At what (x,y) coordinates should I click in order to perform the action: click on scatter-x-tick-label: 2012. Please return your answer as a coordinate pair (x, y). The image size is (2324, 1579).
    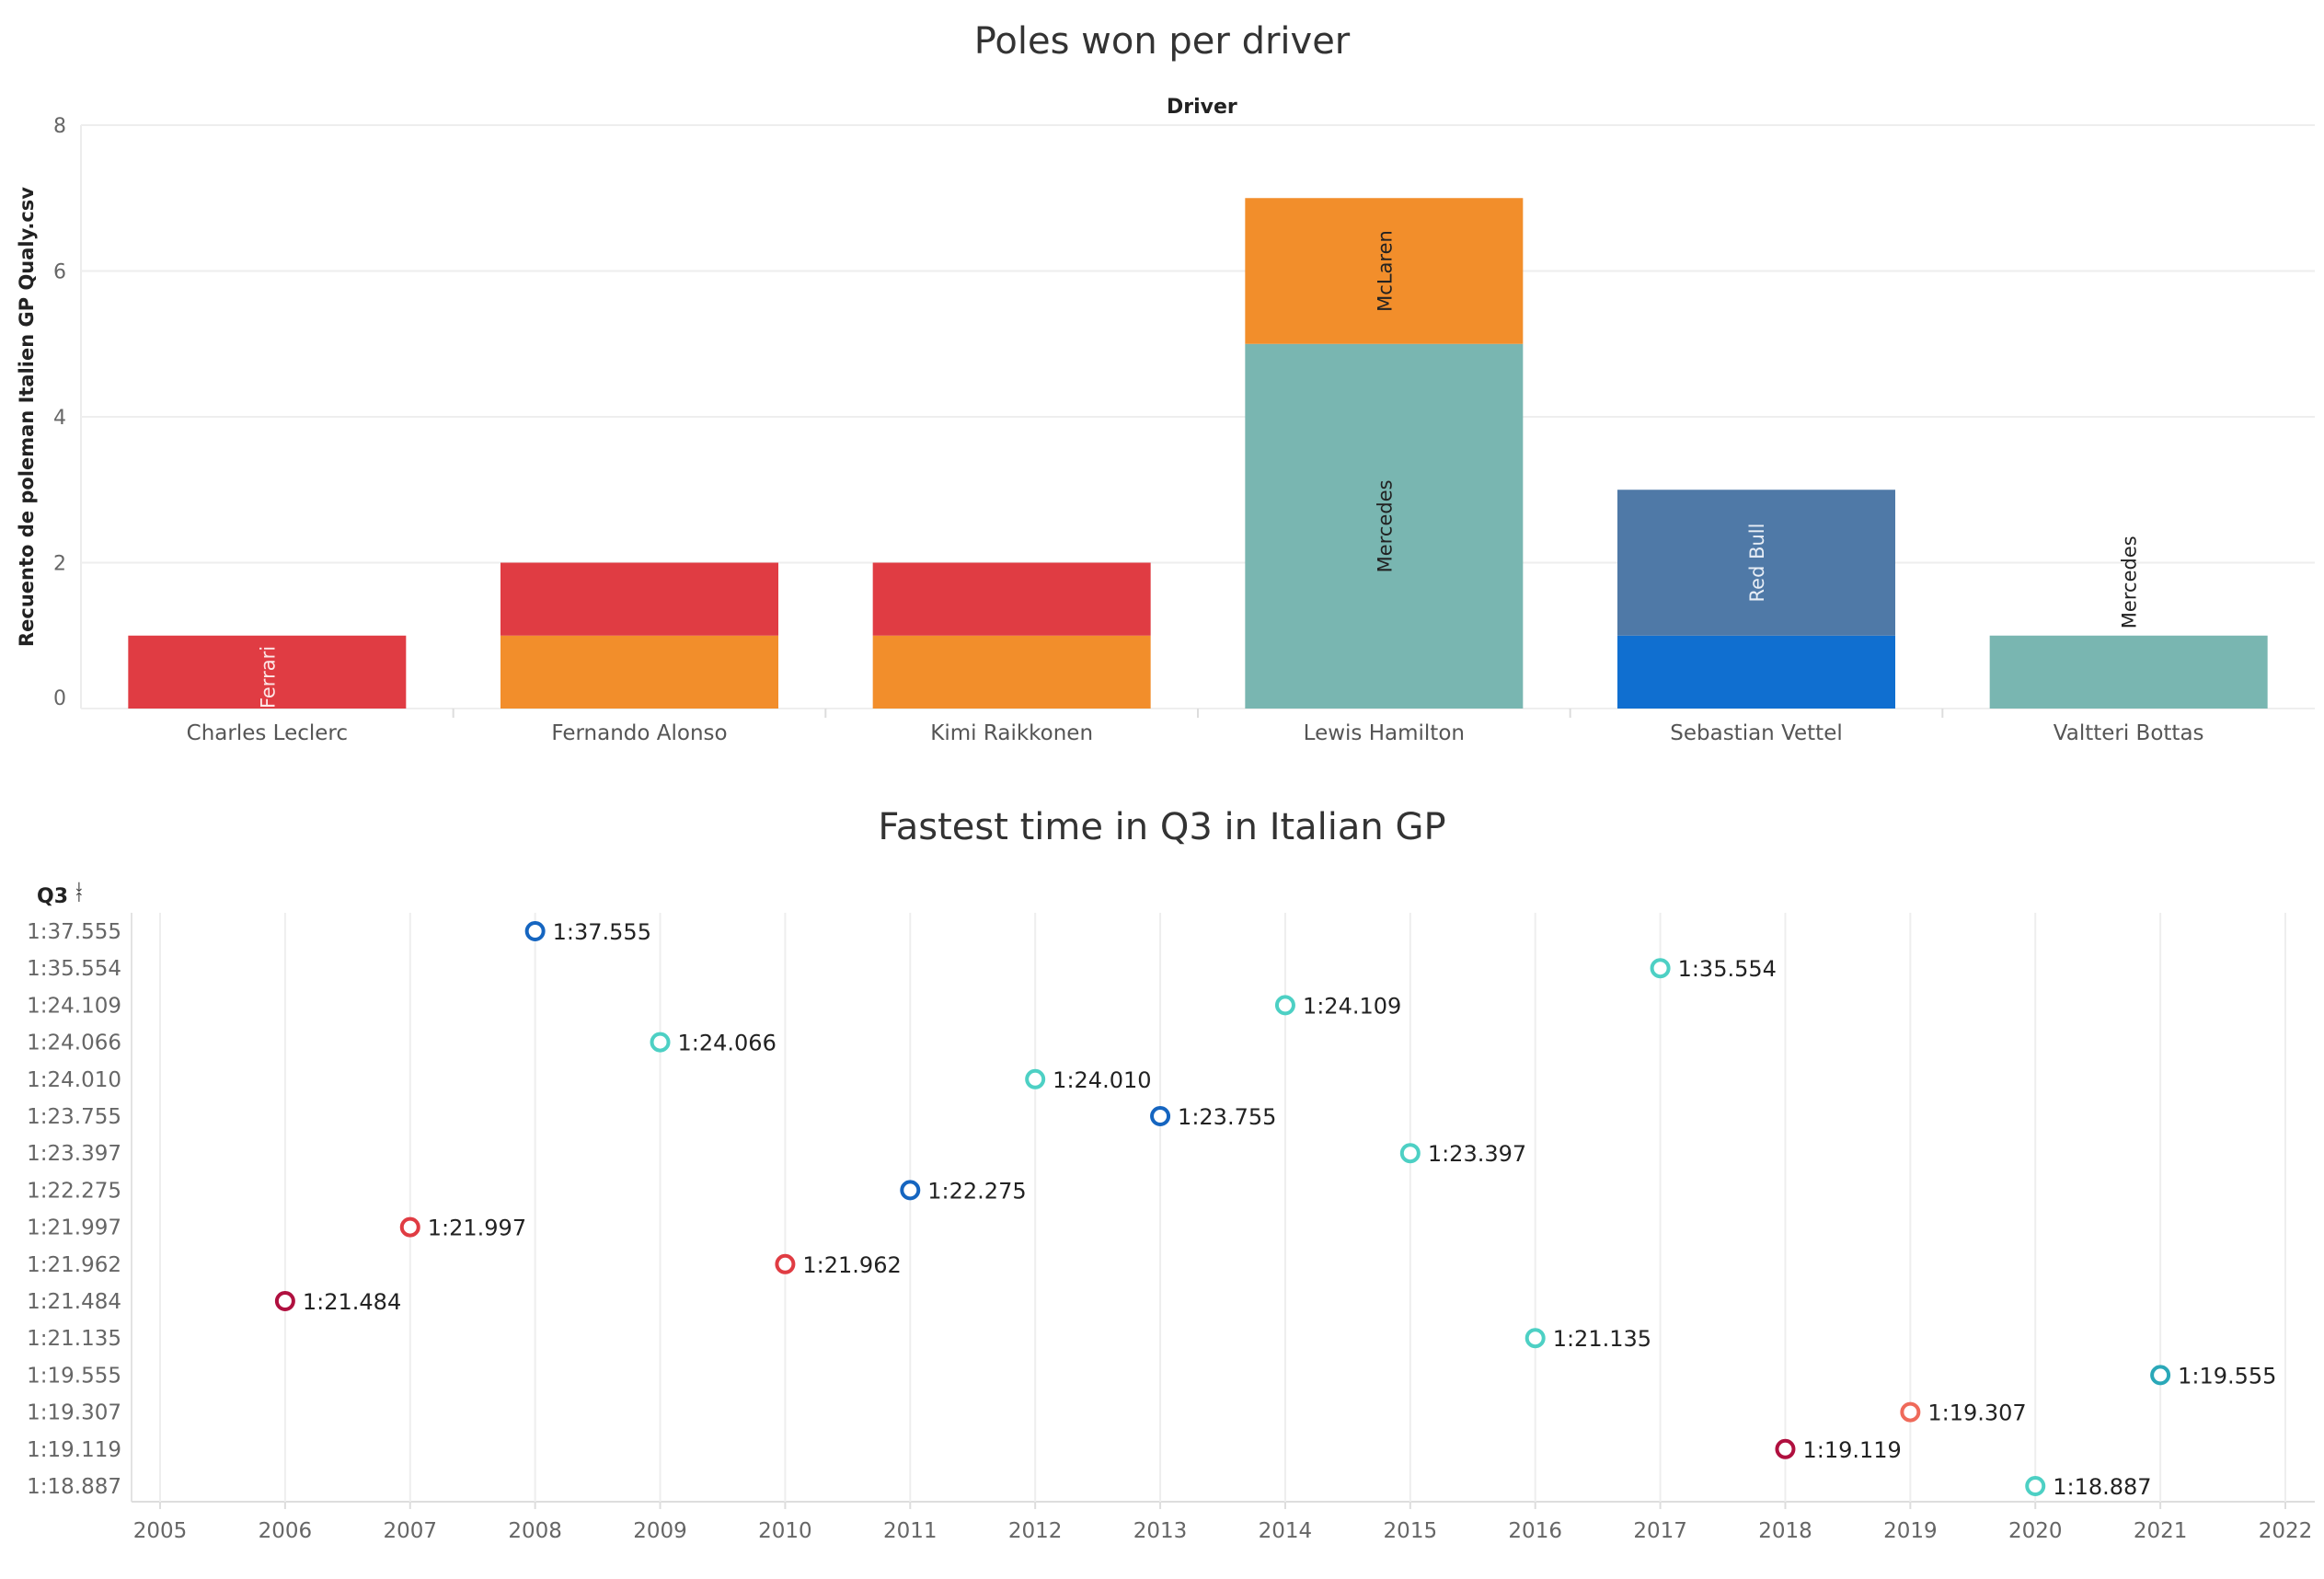
    Looking at the image, I should click on (1035, 1531).